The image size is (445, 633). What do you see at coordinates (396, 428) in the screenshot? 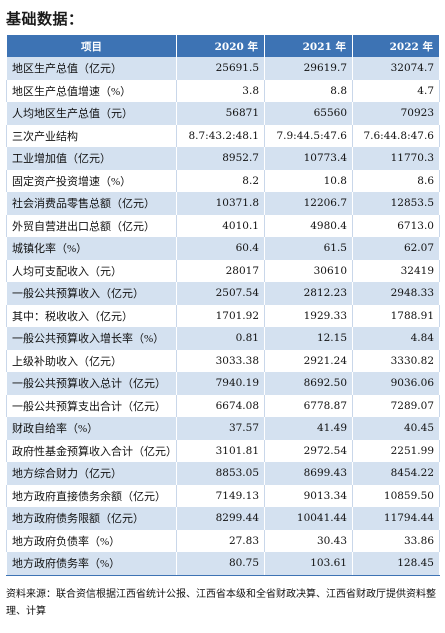
I see `row-value: 40.45` at bounding box center [396, 428].